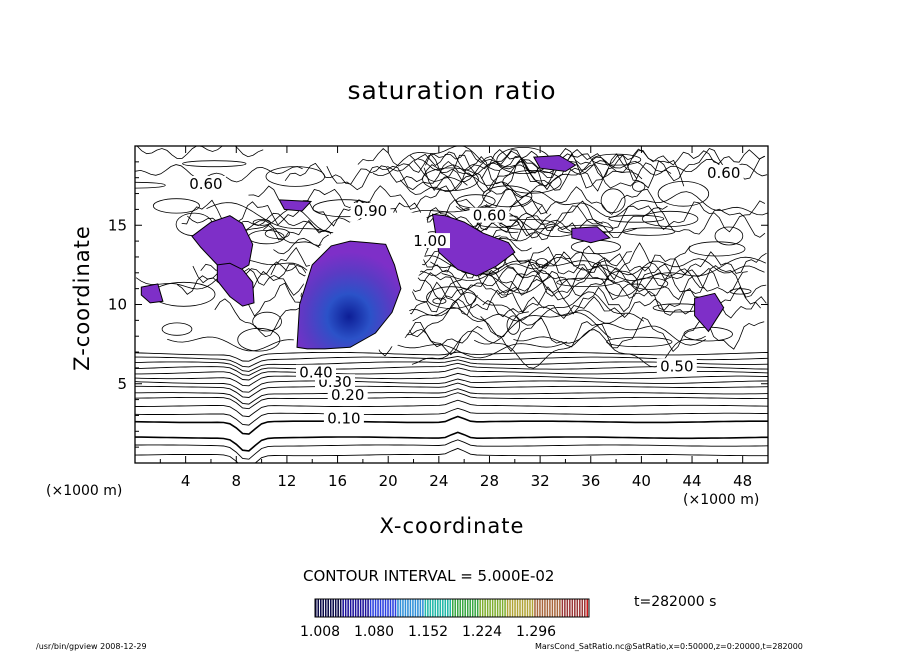  I want to click on contour-label: 0.90, so click(370, 211).